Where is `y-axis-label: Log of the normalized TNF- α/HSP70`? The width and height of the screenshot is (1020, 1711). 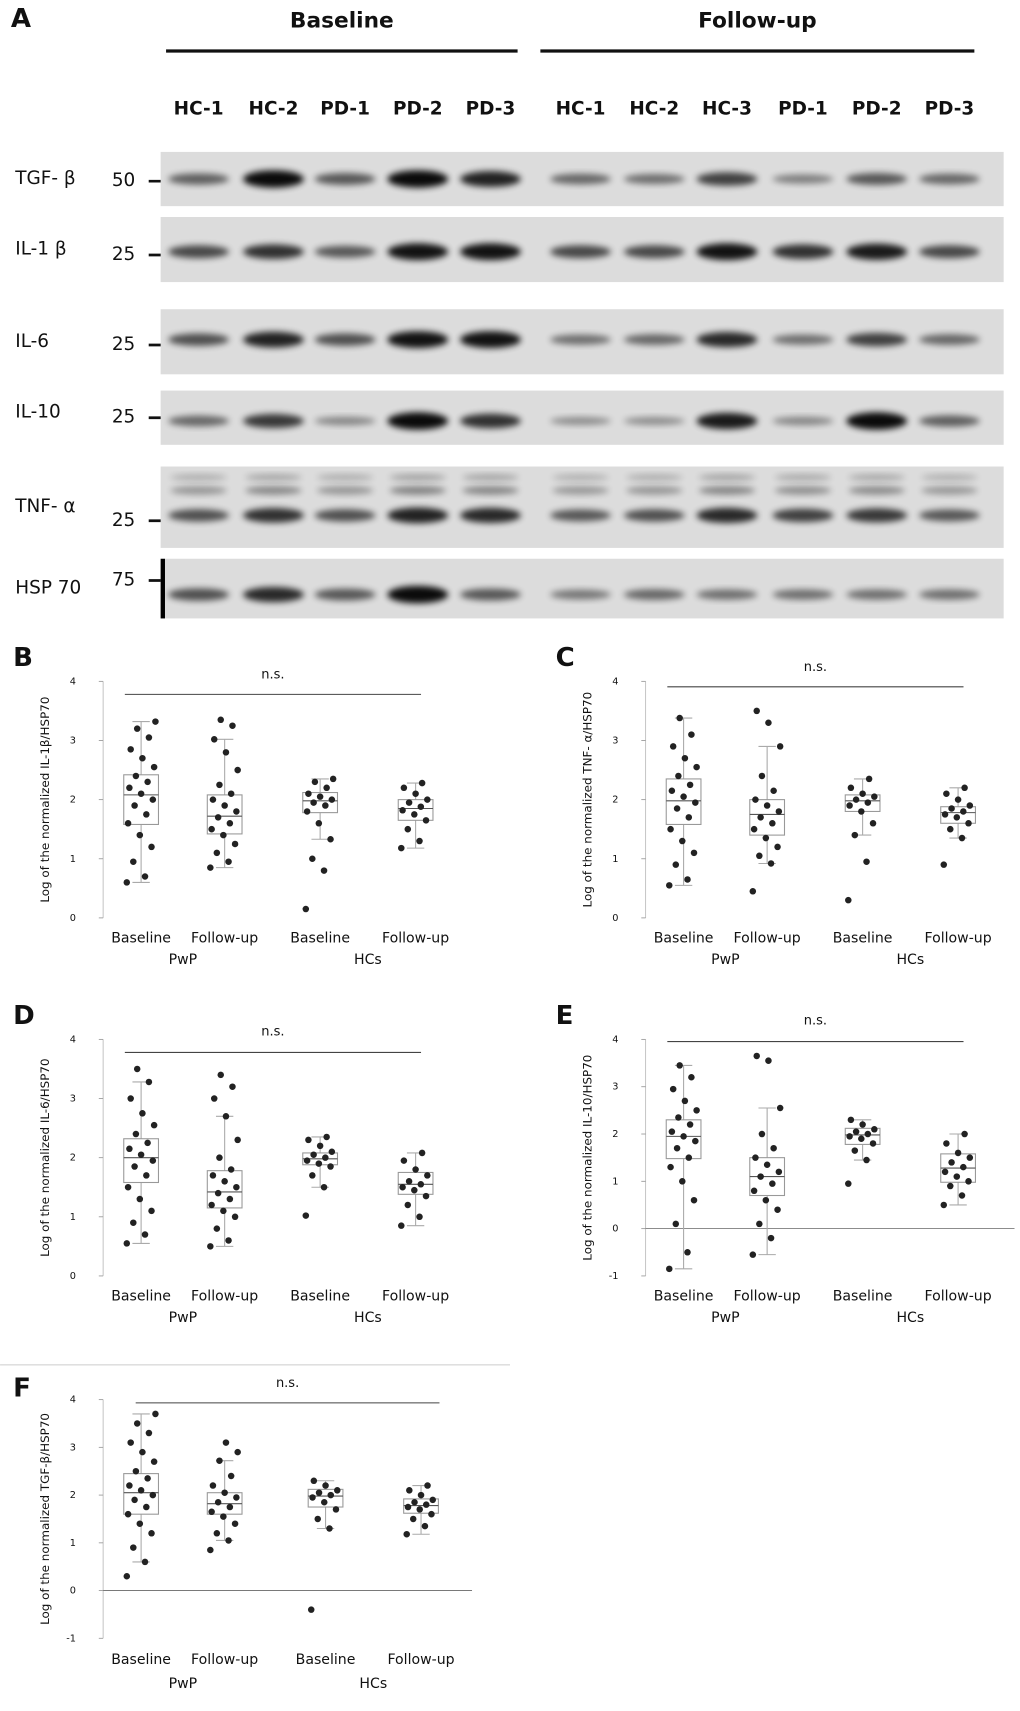 y-axis-label: Log of the normalized TNF- α/HSP70 is located at coordinates (588, 800).